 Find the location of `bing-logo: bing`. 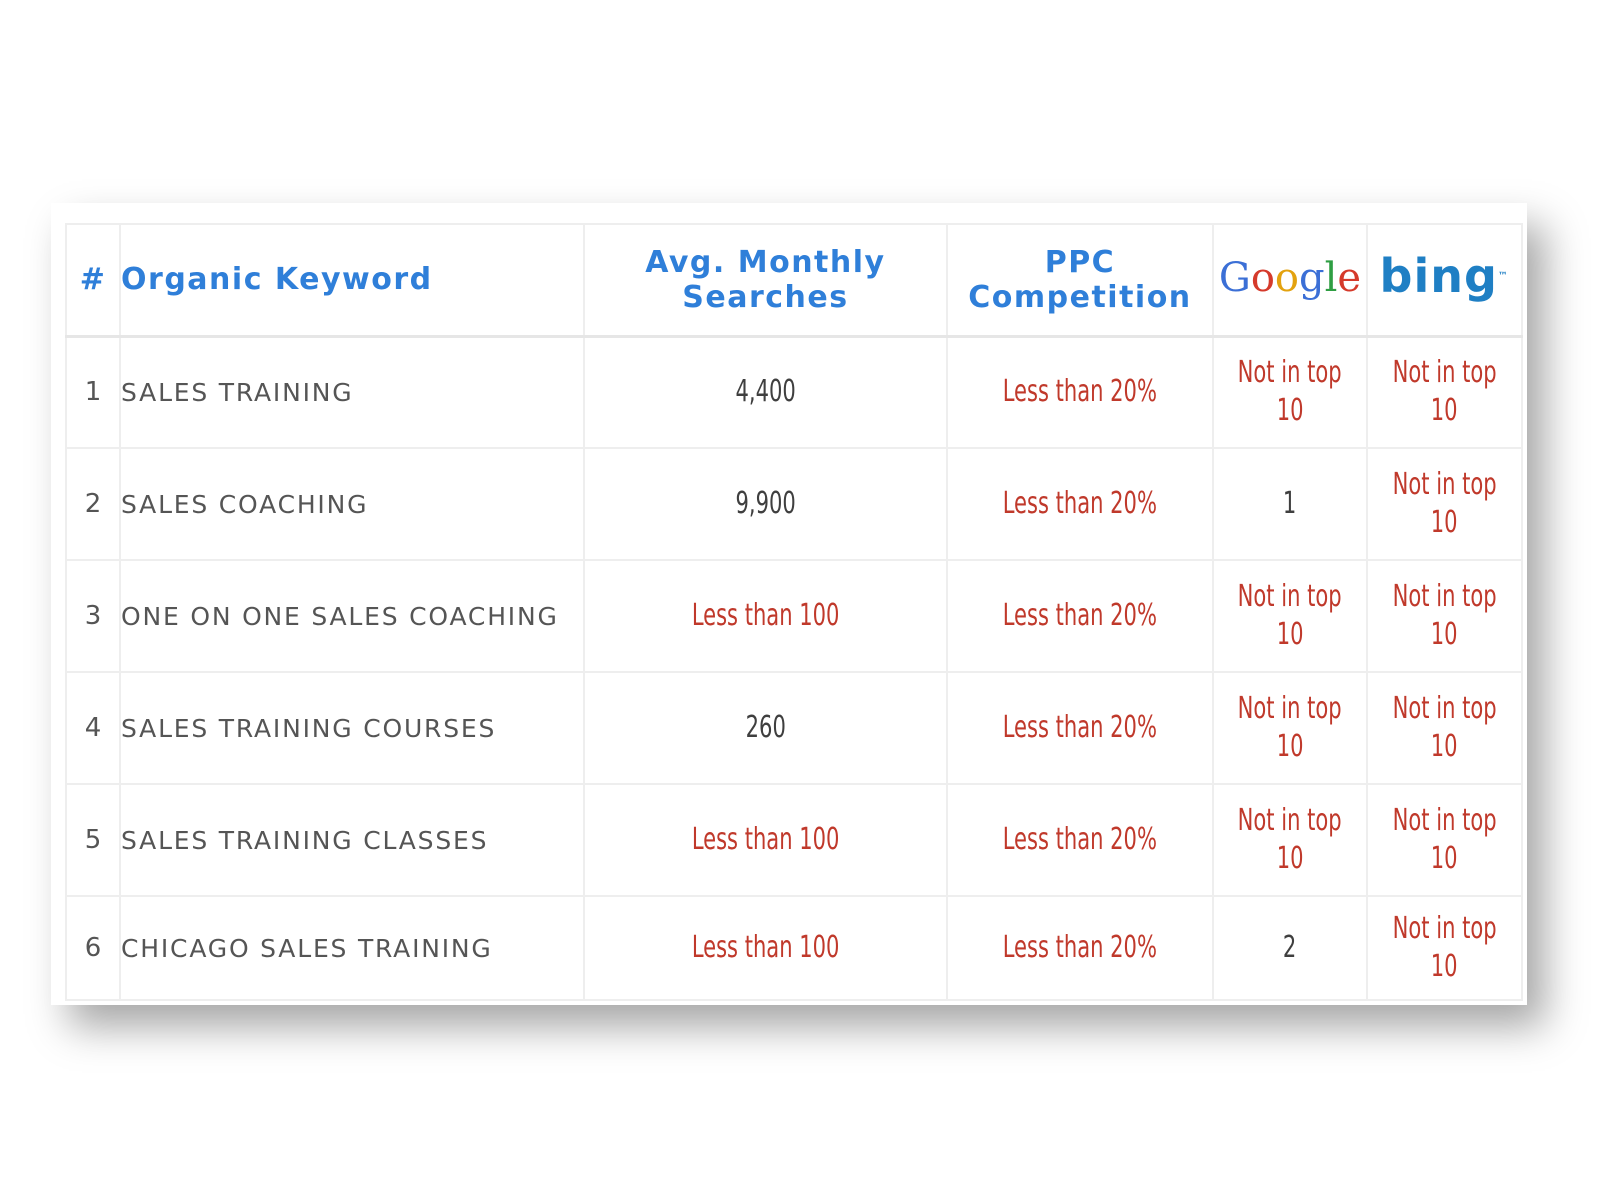

bing-logo: bing is located at coordinates (1438, 276).